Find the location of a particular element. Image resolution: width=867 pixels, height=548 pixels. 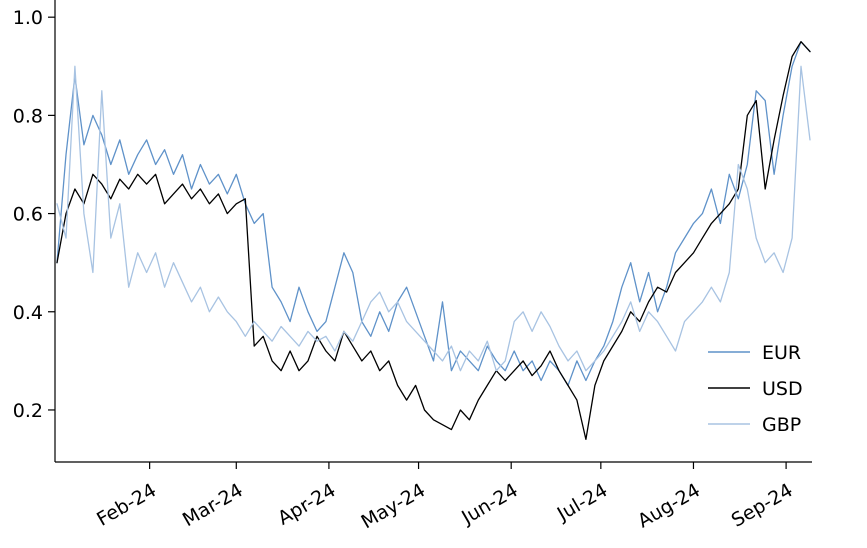

x-tick-label: Aug-24 is located at coordinates (669, 505).